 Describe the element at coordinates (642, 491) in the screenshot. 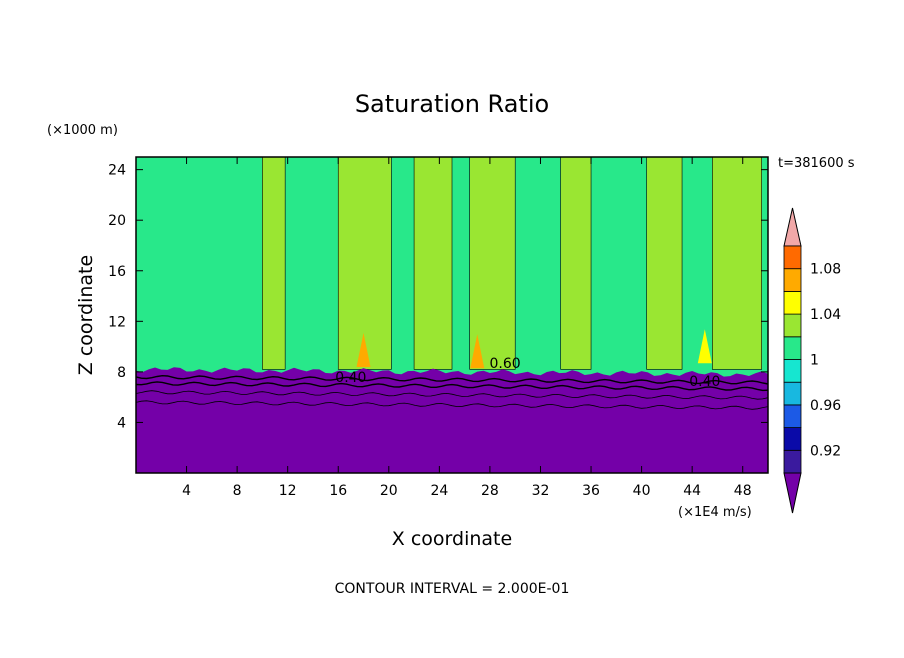

I see `x-tick-label-9: 40` at that location.